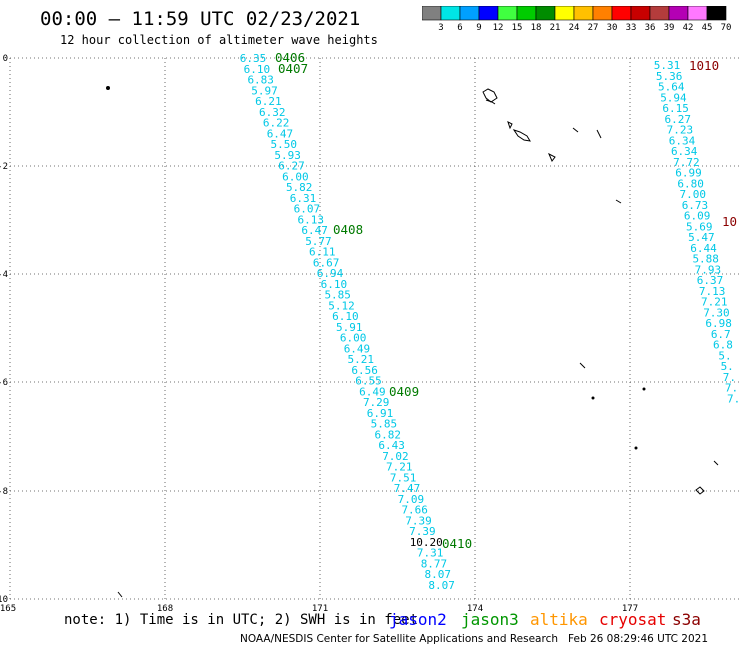 This screenshot has height=650, width=740. Describe the element at coordinates (311, 219) in the screenshot. I see `wave-height-value: 6.13` at that location.